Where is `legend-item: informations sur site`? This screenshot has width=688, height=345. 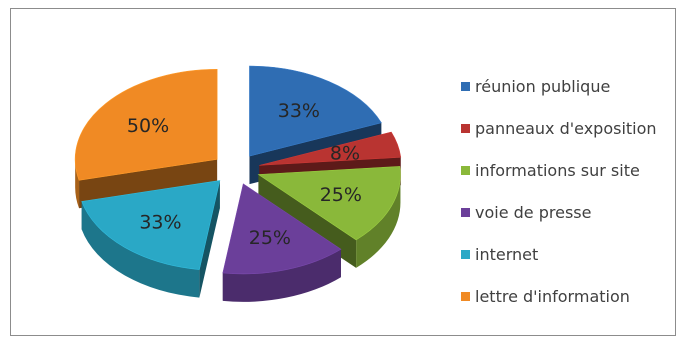 legend-item: informations sur site is located at coordinates (559, 170).